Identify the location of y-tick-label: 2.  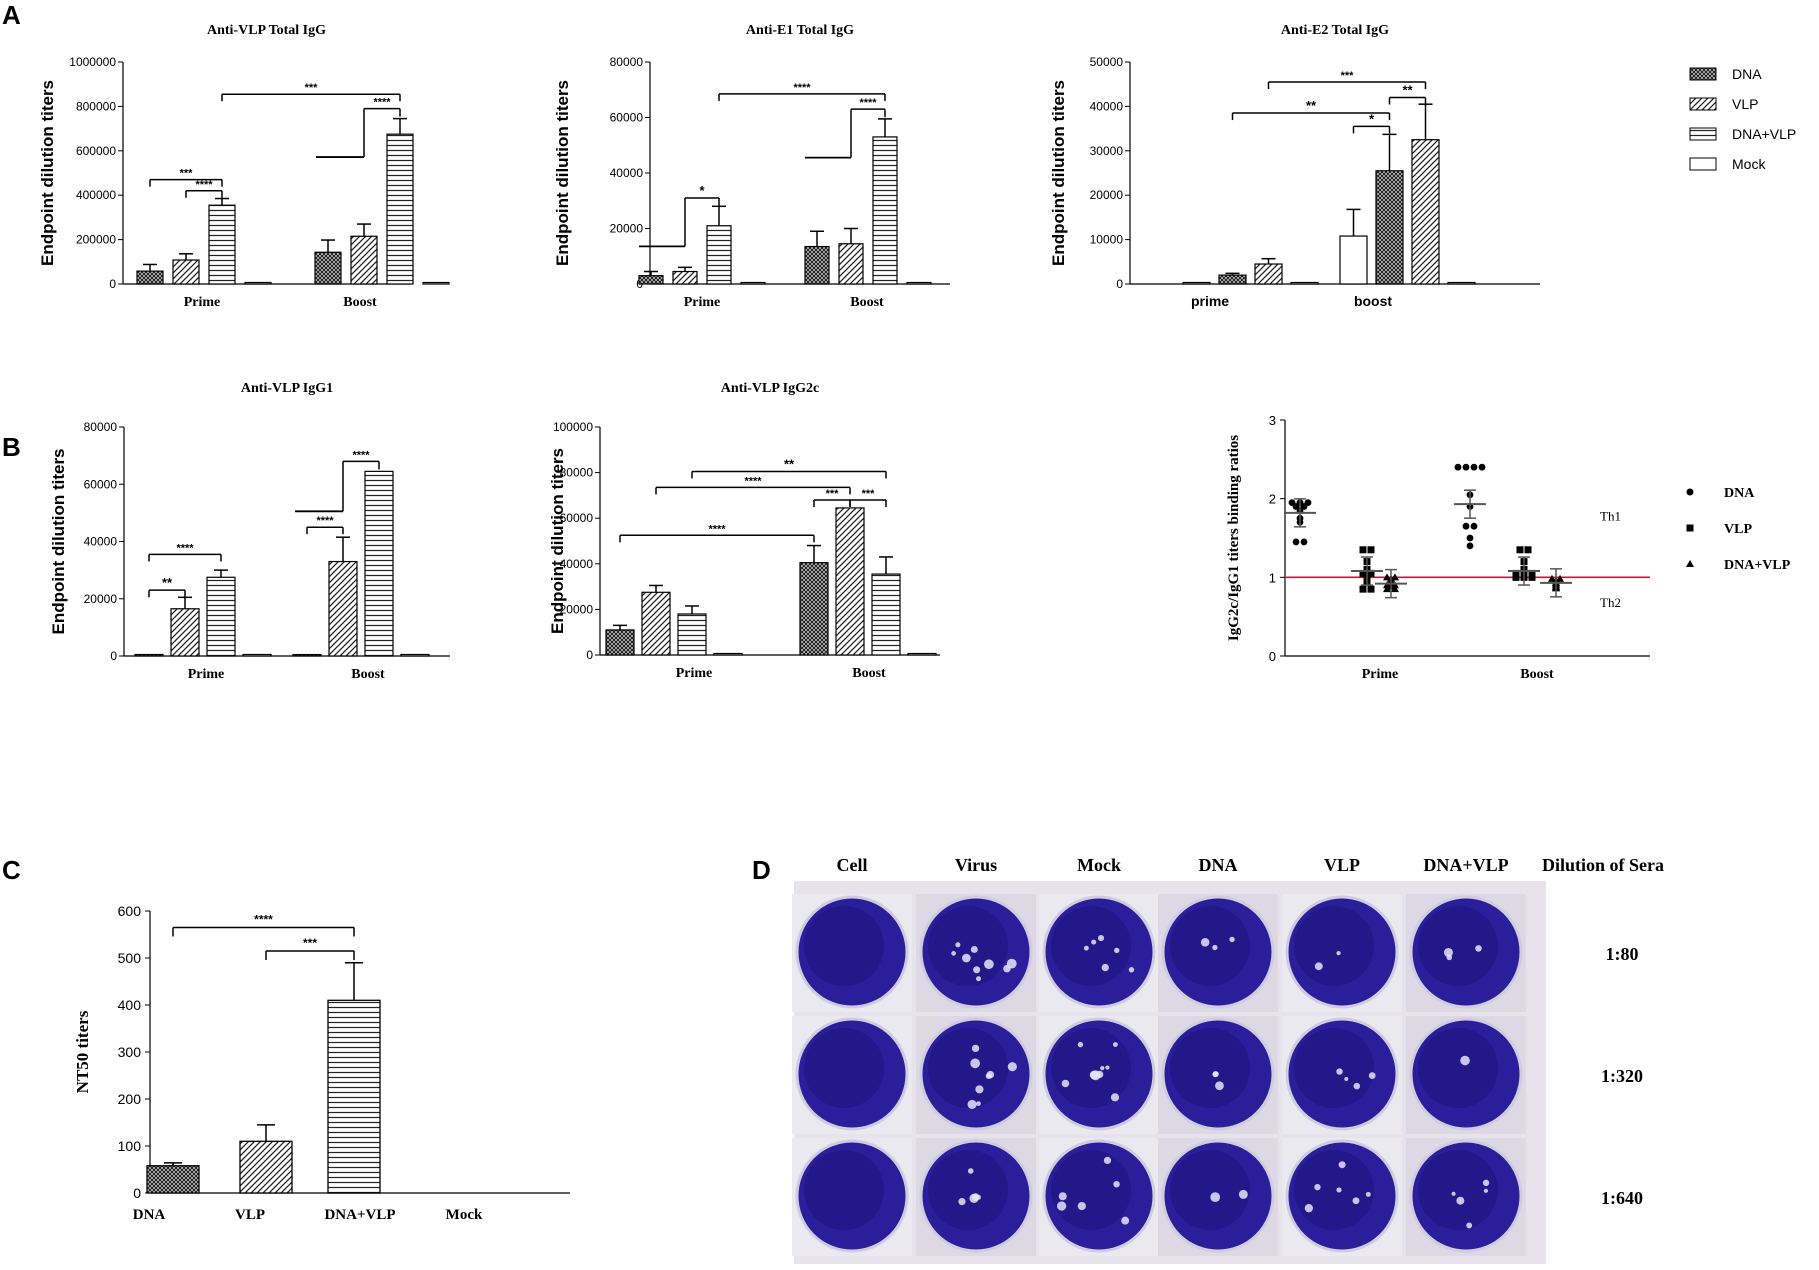
(1272, 499).